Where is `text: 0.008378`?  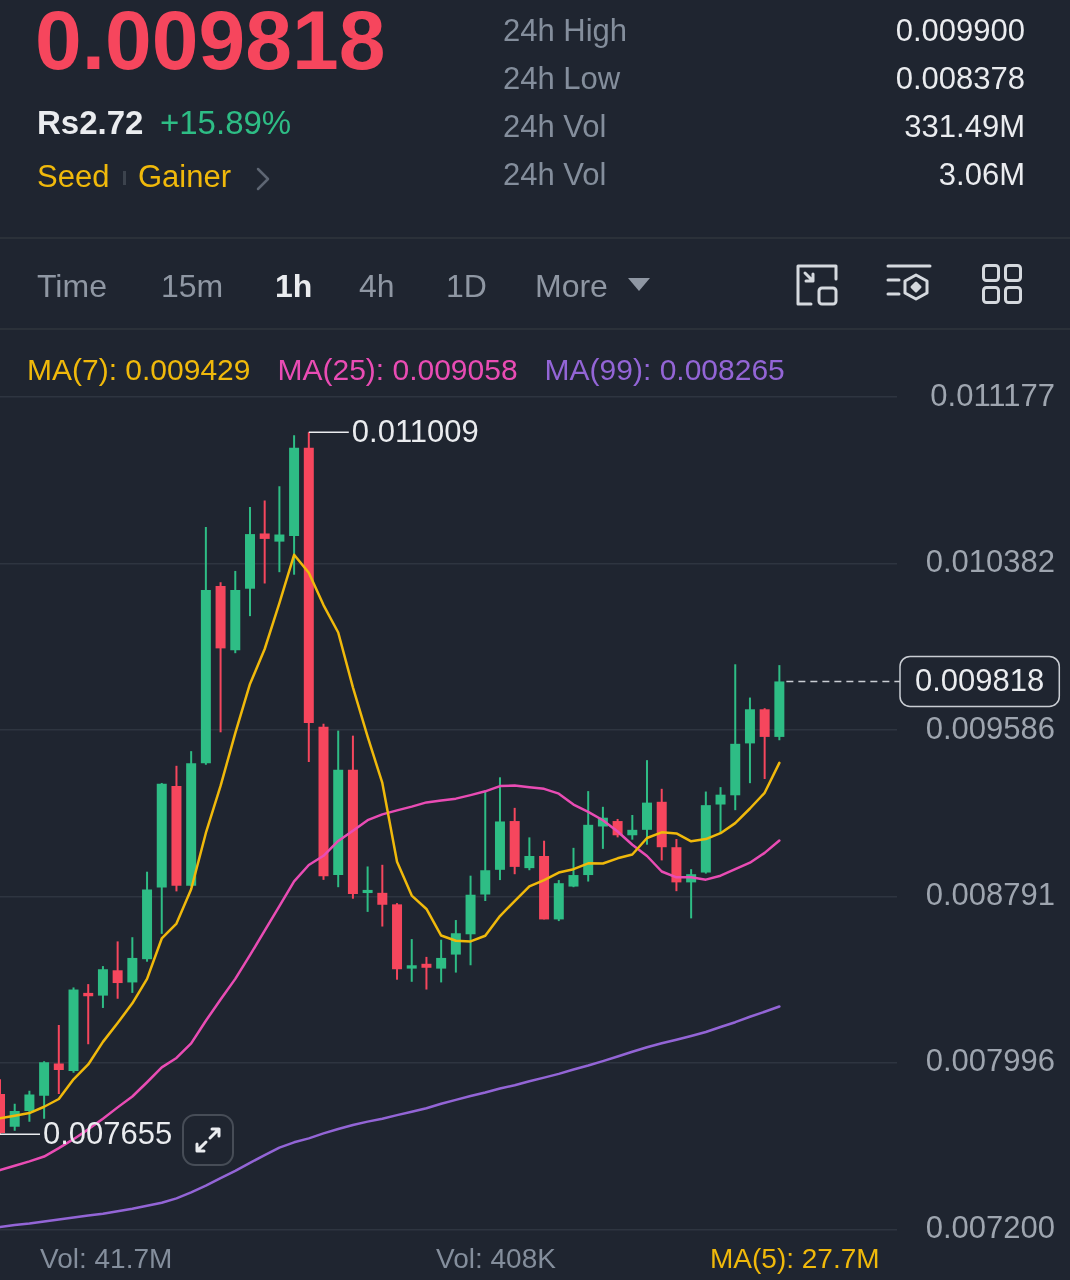 text: 0.008378 is located at coordinates (960, 78).